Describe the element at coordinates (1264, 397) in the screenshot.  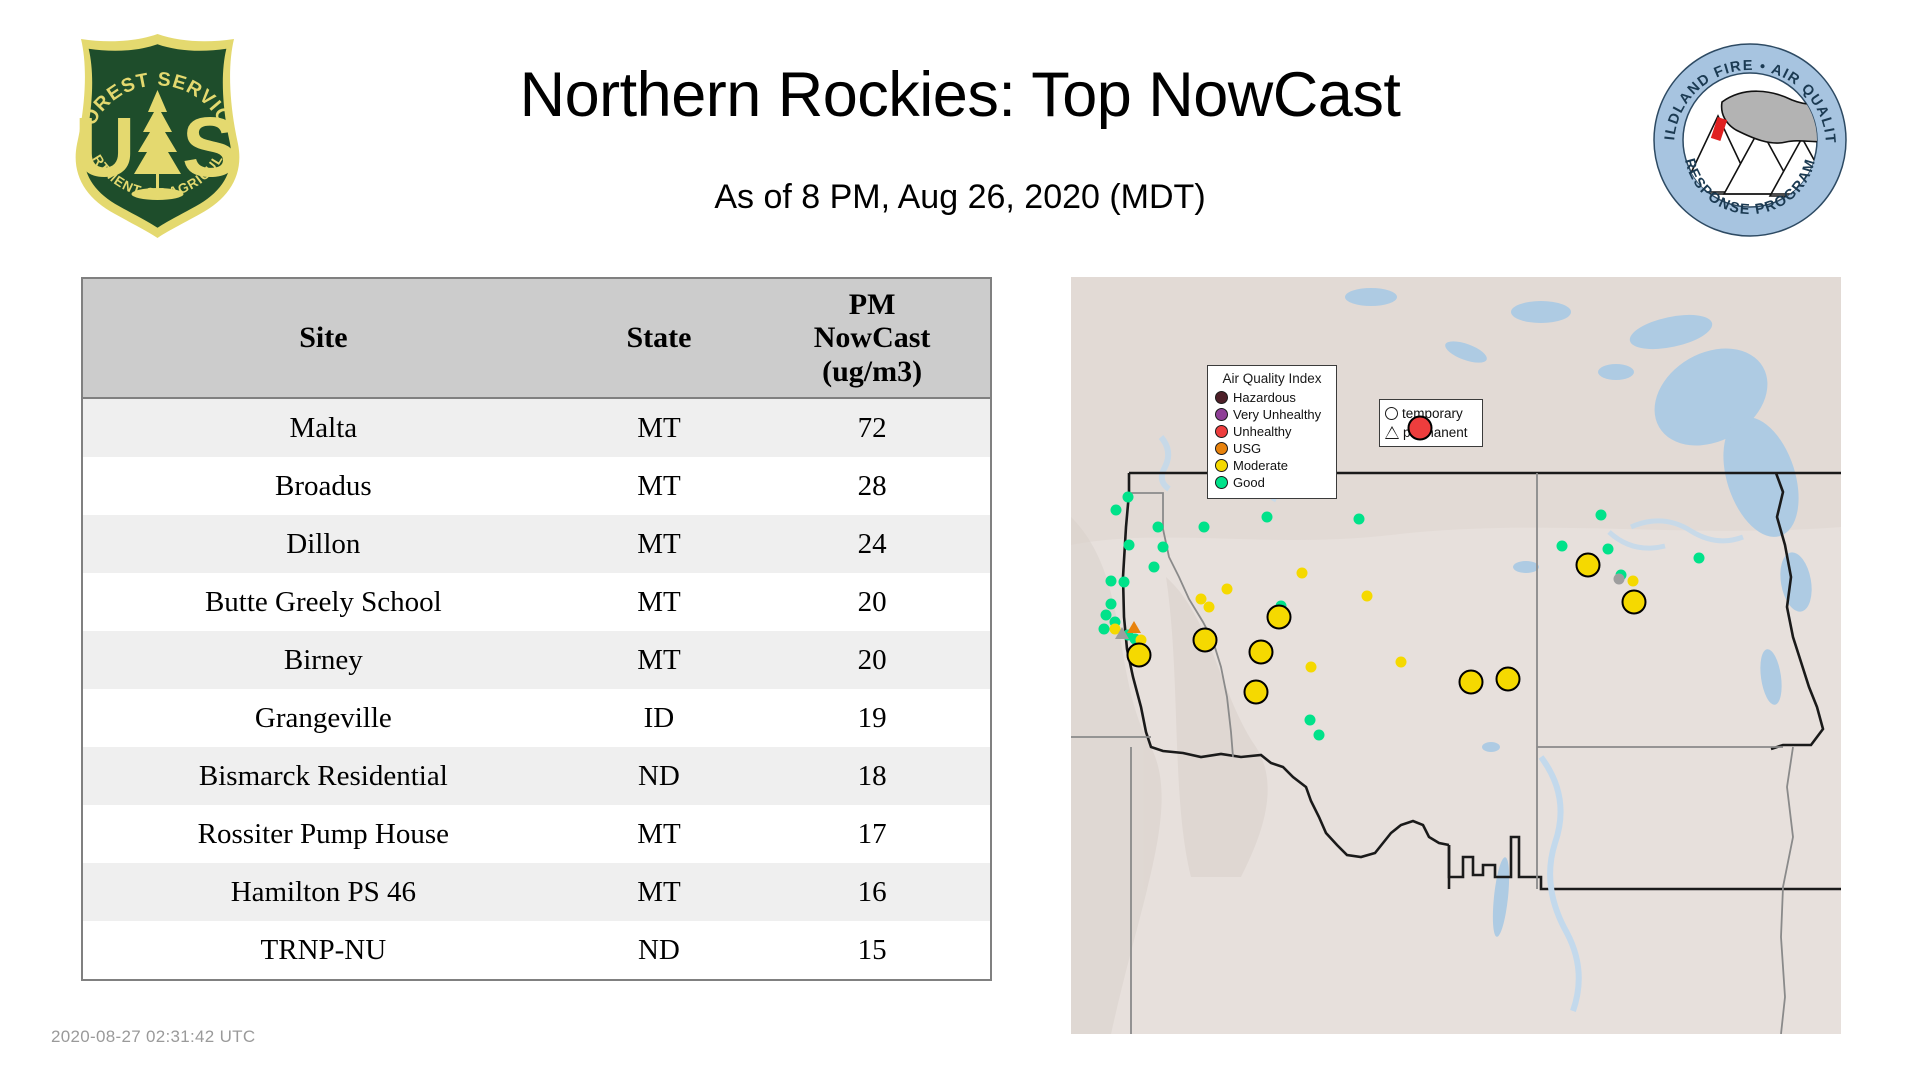
I see `aqi-legend-label: Hazardous` at that location.